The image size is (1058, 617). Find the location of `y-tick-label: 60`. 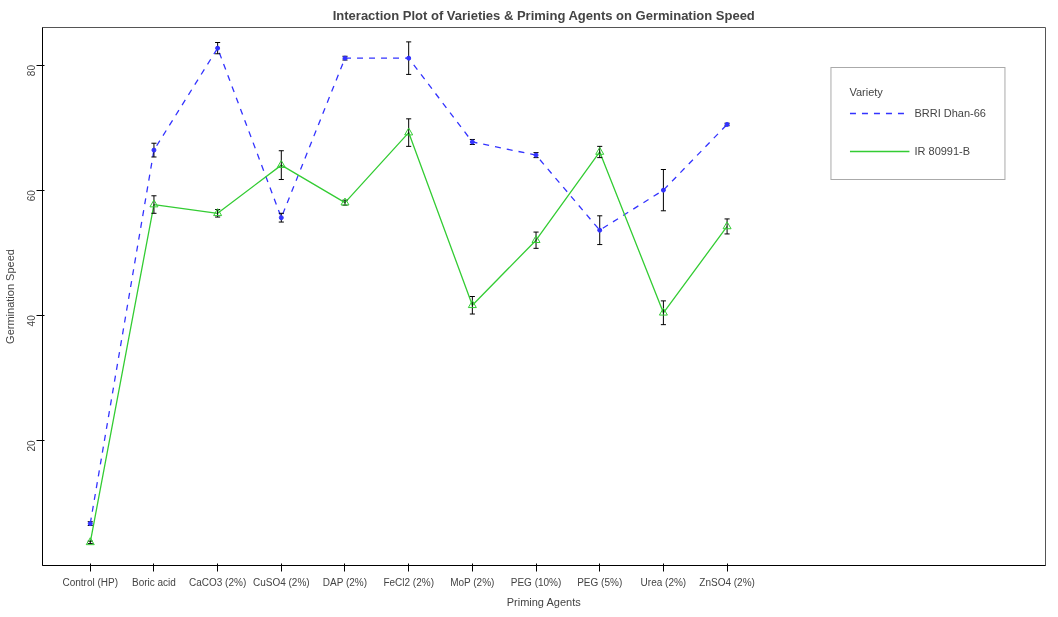

y-tick-label: 60 is located at coordinates (32, 195).